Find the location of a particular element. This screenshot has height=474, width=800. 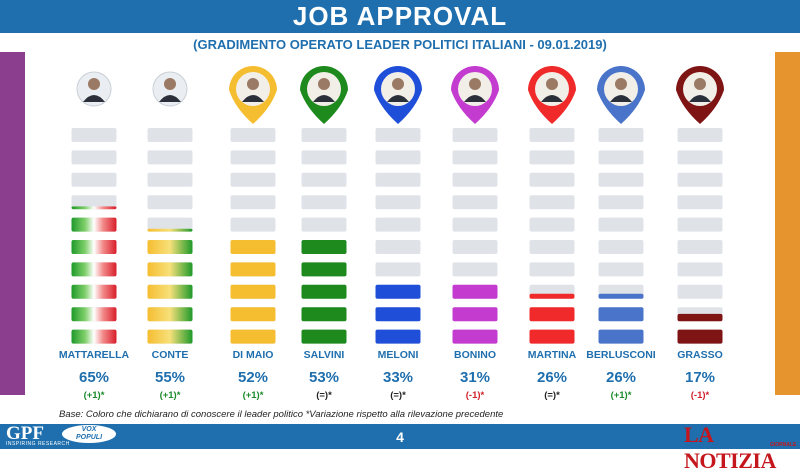

vox-line2: POPULI is located at coordinates (89, 437).